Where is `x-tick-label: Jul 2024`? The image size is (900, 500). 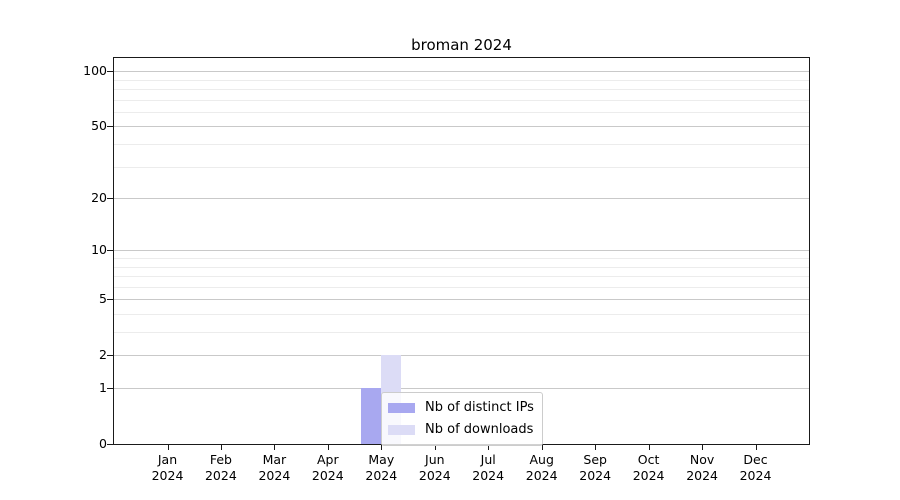 x-tick-label: Jul 2024 is located at coordinates (488, 467).